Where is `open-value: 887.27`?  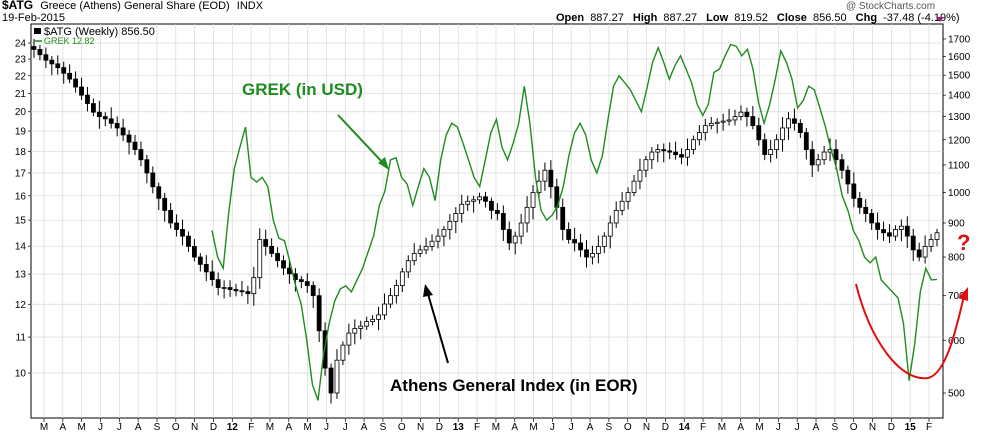
open-value: 887.27 is located at coordinates (607, 18).